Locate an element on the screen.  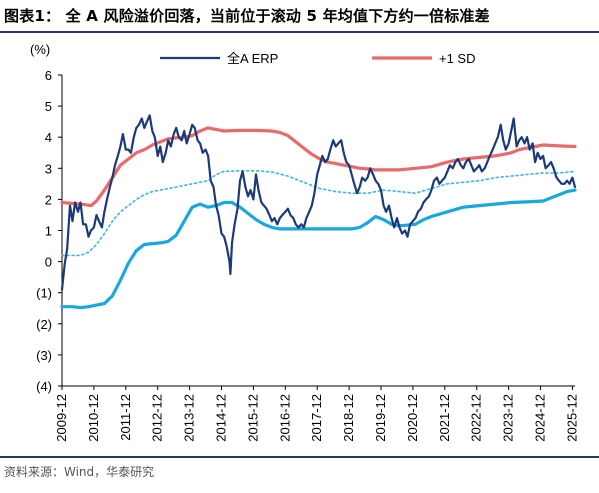
x-tick-label: 2022-12 is located at coordinates (476, 418).